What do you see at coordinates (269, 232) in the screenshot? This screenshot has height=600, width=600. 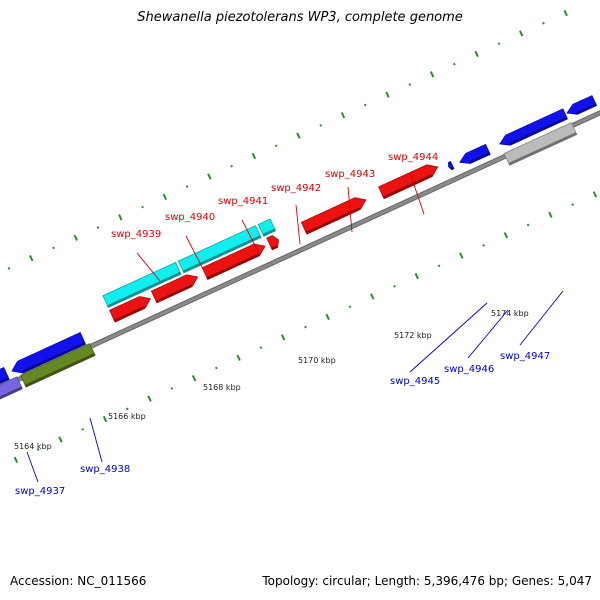 I see `gene-cyan-3-edge` at bounding box center [269, 232].